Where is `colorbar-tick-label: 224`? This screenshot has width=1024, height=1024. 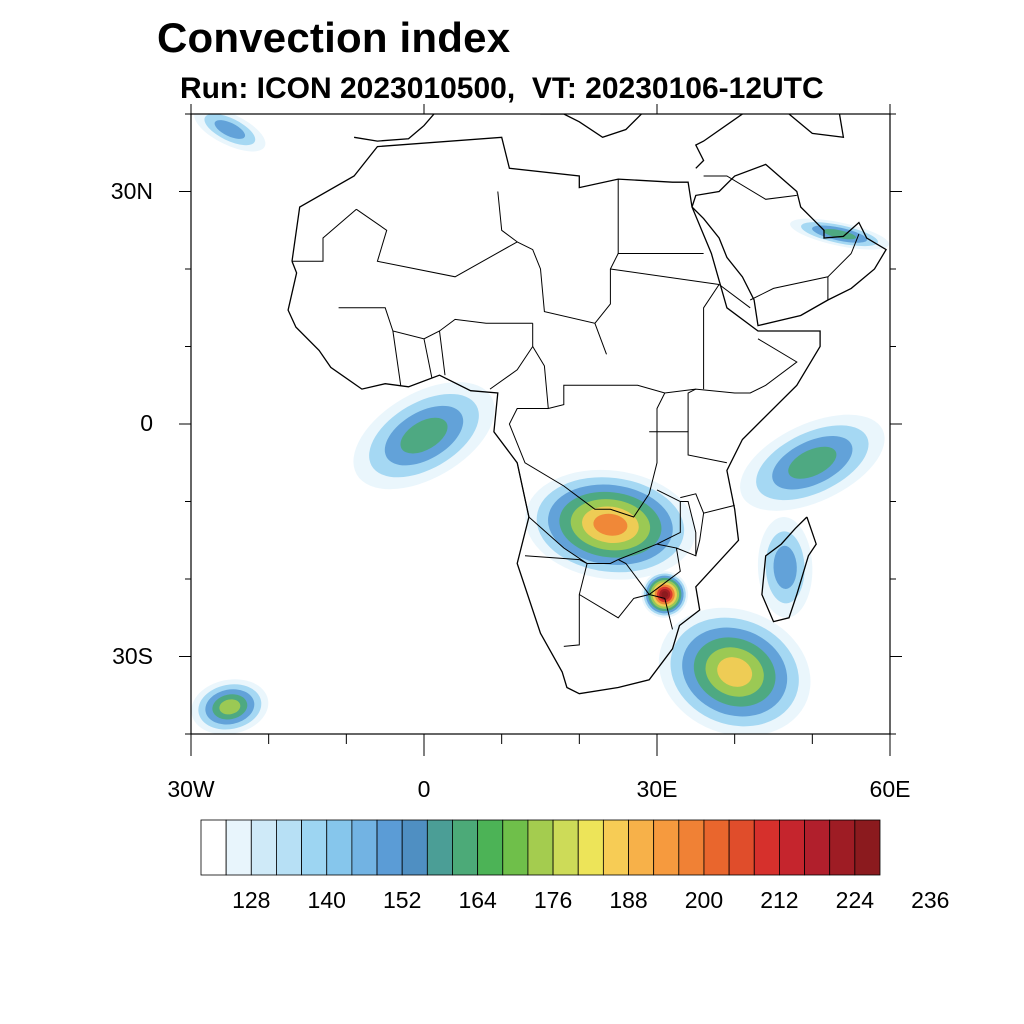
colorbar-tick-label: 224 is located at coordinates (855, 900).